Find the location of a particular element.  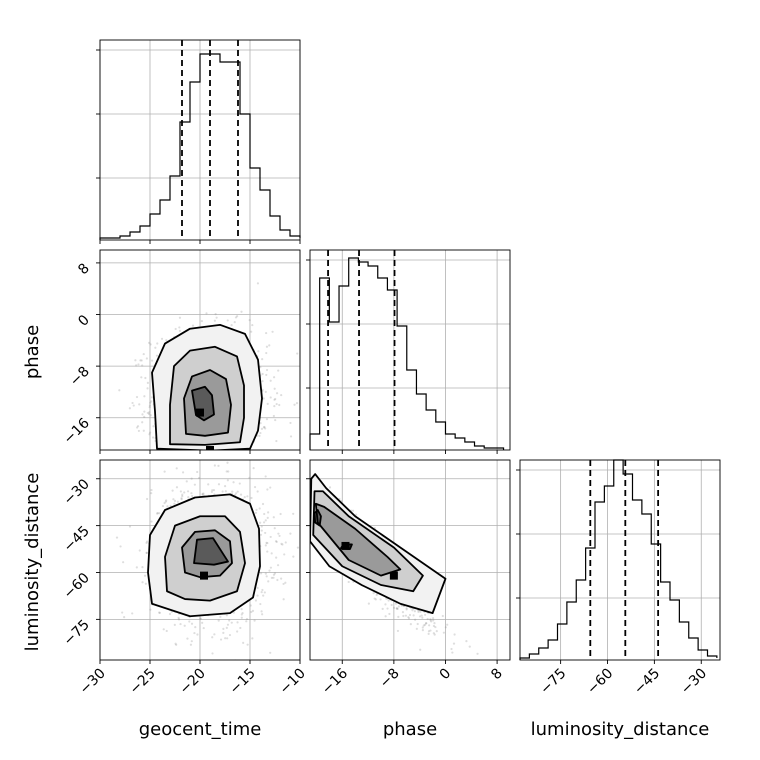

panel-background is located at coordinates (620, 560).